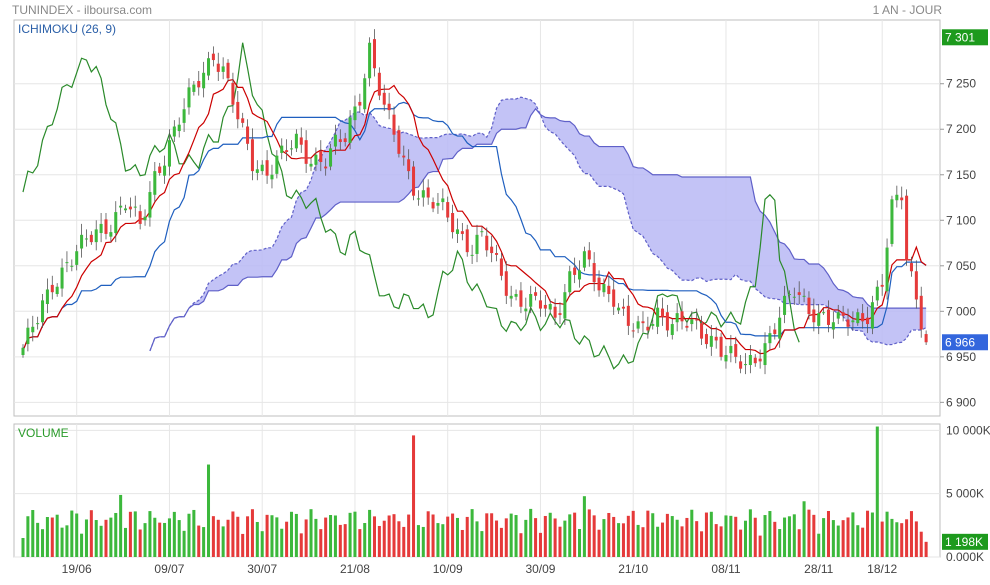  I want to click on y-tick-label: 7 250, so click(961, 84).